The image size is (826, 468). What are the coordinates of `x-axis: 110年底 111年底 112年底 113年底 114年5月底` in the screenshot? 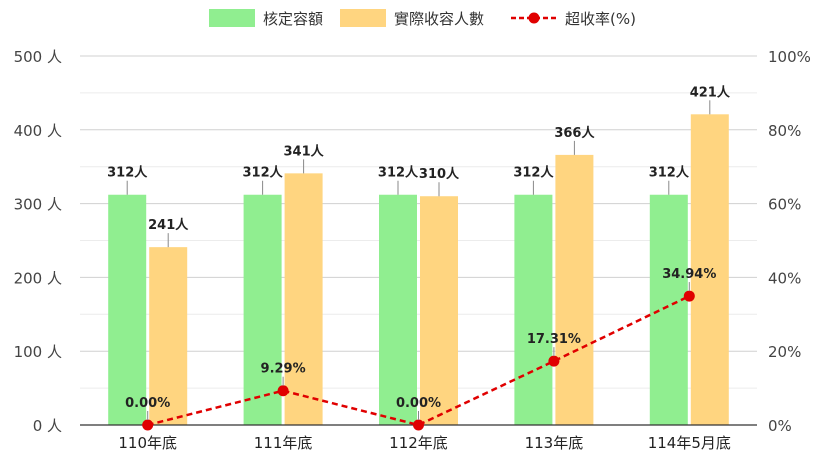 It's located at (418, 438).